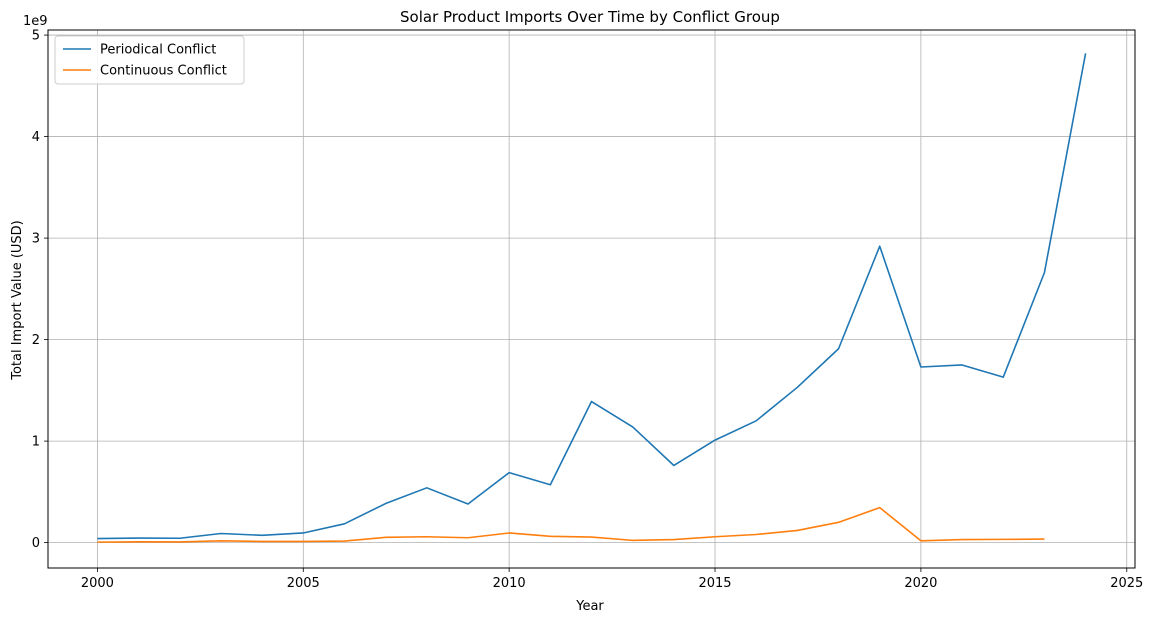 The width and height of the screenshot is (1152, 626). What do you see at coordinates (303, 583) in the screenshot?
I see `x-tick-label: 2005` at bounding box center [303, 583].